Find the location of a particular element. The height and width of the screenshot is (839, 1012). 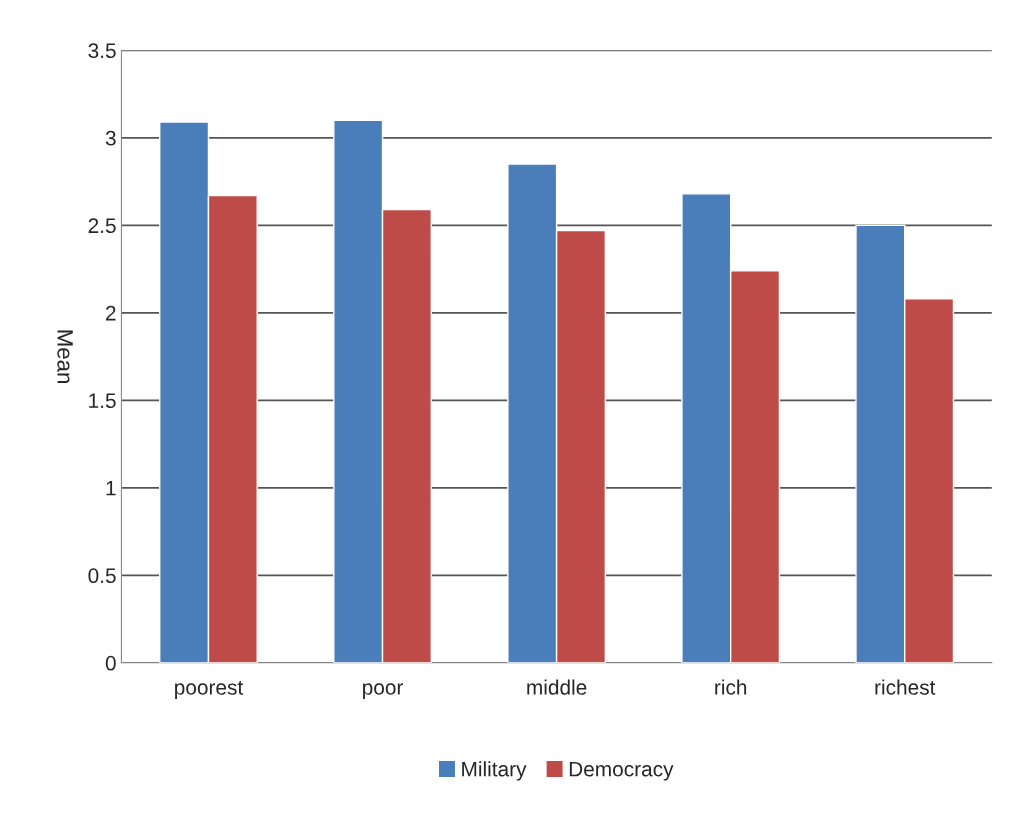

x-tick-label: poorest is located at coordinates (209, 690).